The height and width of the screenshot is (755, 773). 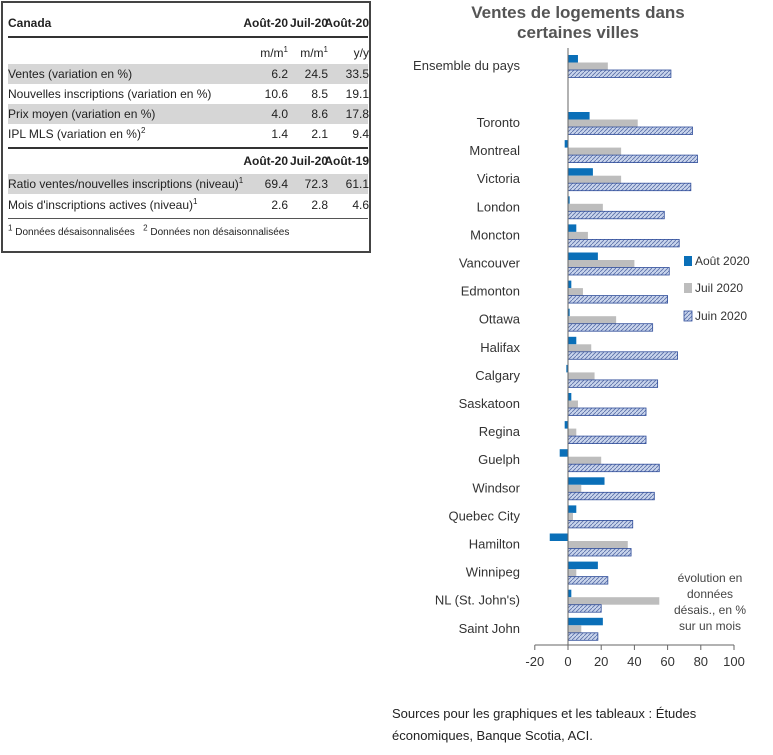 I want to click on category-label: Calgary, so click(x=497, y=375).